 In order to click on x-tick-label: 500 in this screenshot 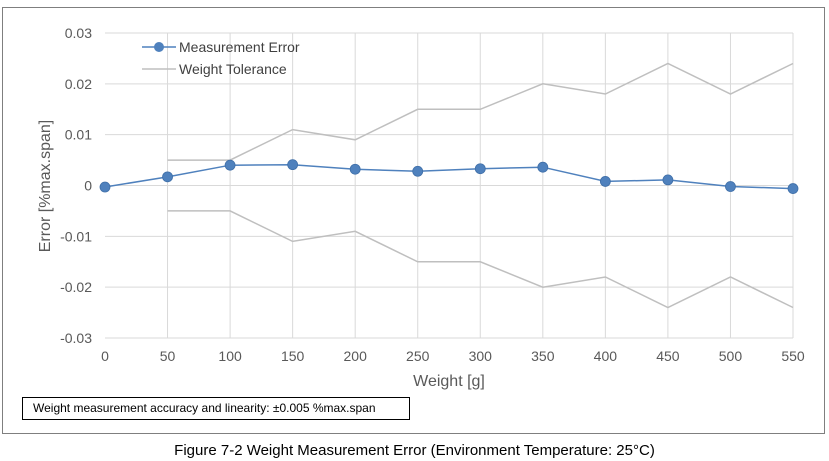, I will do `click(731, 356)`.